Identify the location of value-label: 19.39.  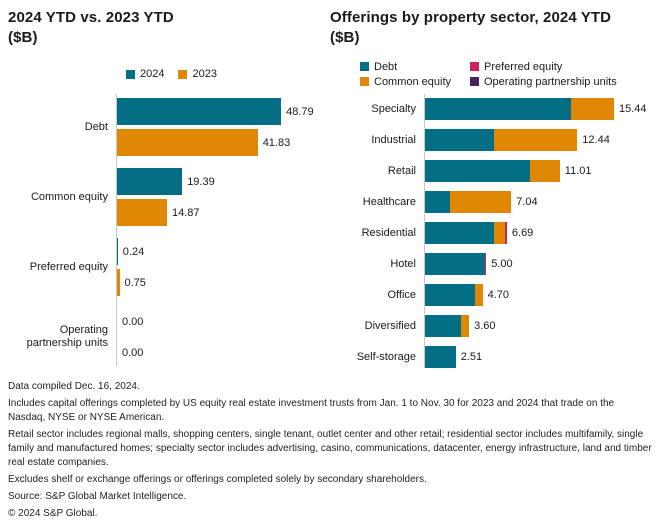
(201, 181).